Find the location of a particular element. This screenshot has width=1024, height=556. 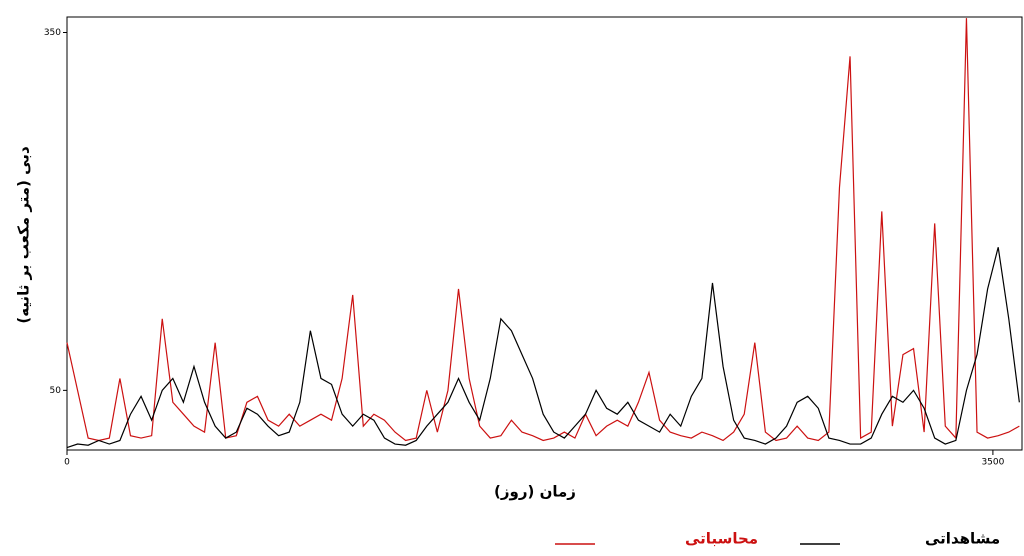

legend-label: محاسباتی is located at coordinates (721, 539).